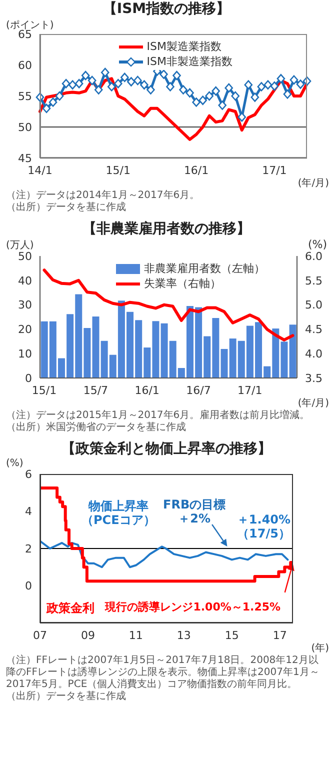 Image resolution: width=333 pixels, height=765 pixels. Describe the element at coordinates (70, 608) in the screenshot. I see `series-label: 政策金利` at that location.